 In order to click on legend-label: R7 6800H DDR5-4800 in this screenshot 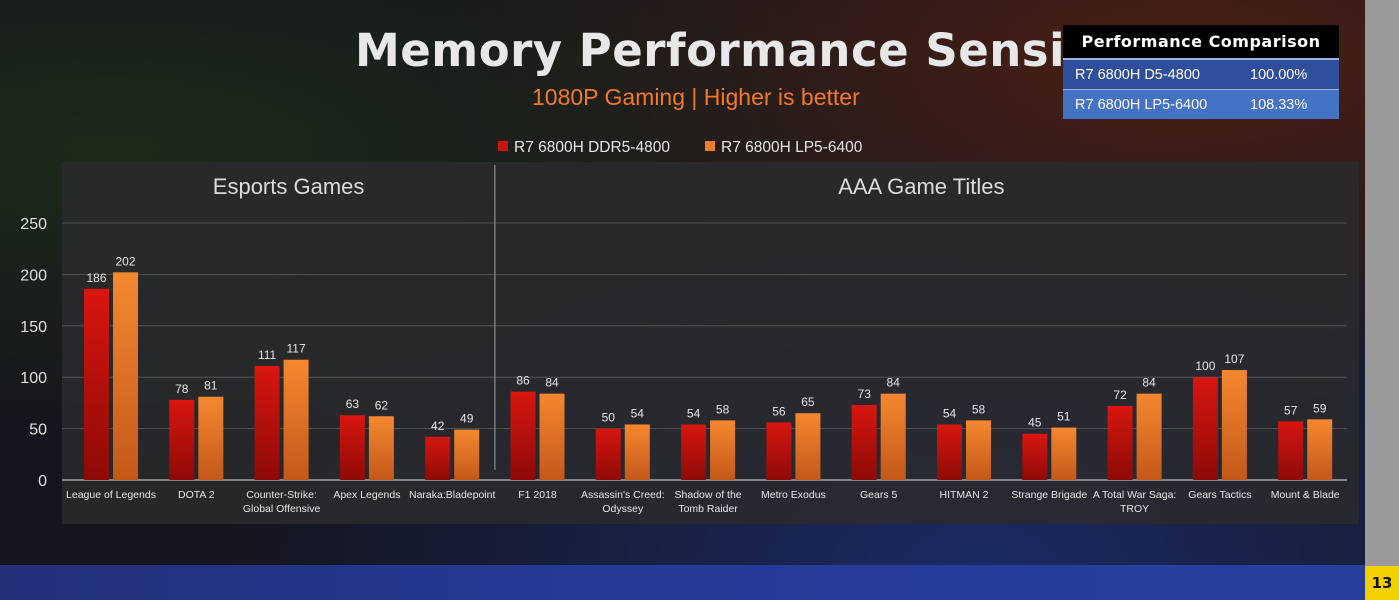, I will do `click(592, 147)`.